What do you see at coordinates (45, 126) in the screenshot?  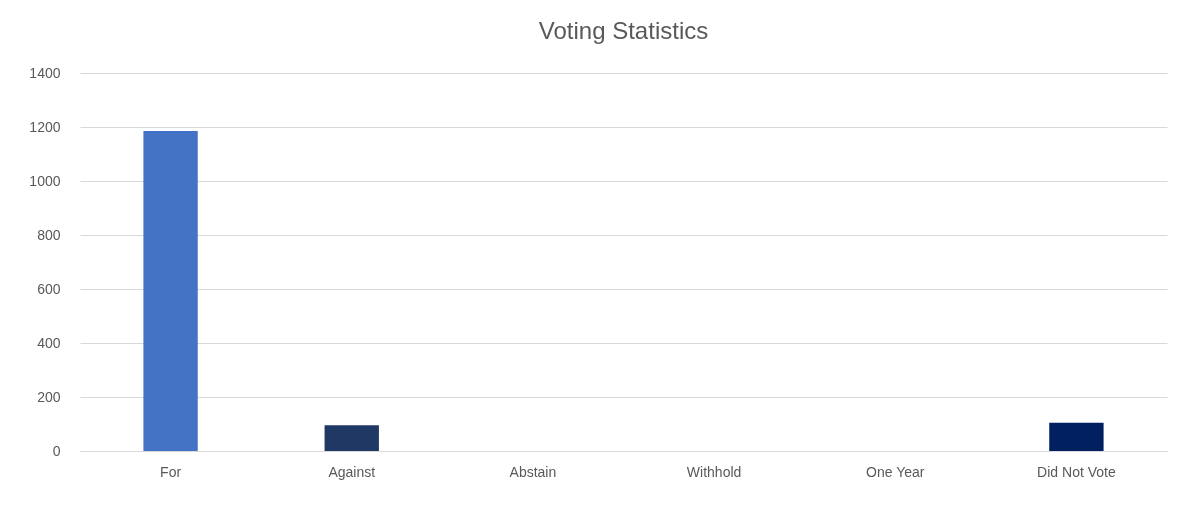 I see `y-tick-label: 1200` at bounding box center [45, 126].